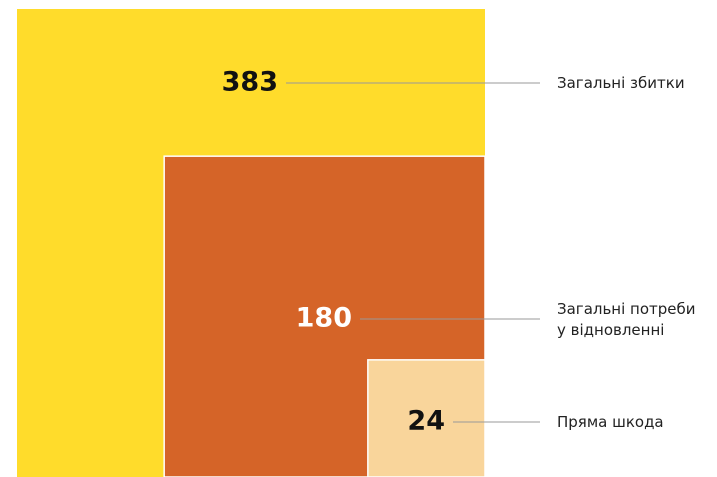 The width and height of the screenshot is (717, 477). Describe the element at coordinates (626, 319) in the screenshot. I see `category-label: Загальні потреби у відновленні` at that location.